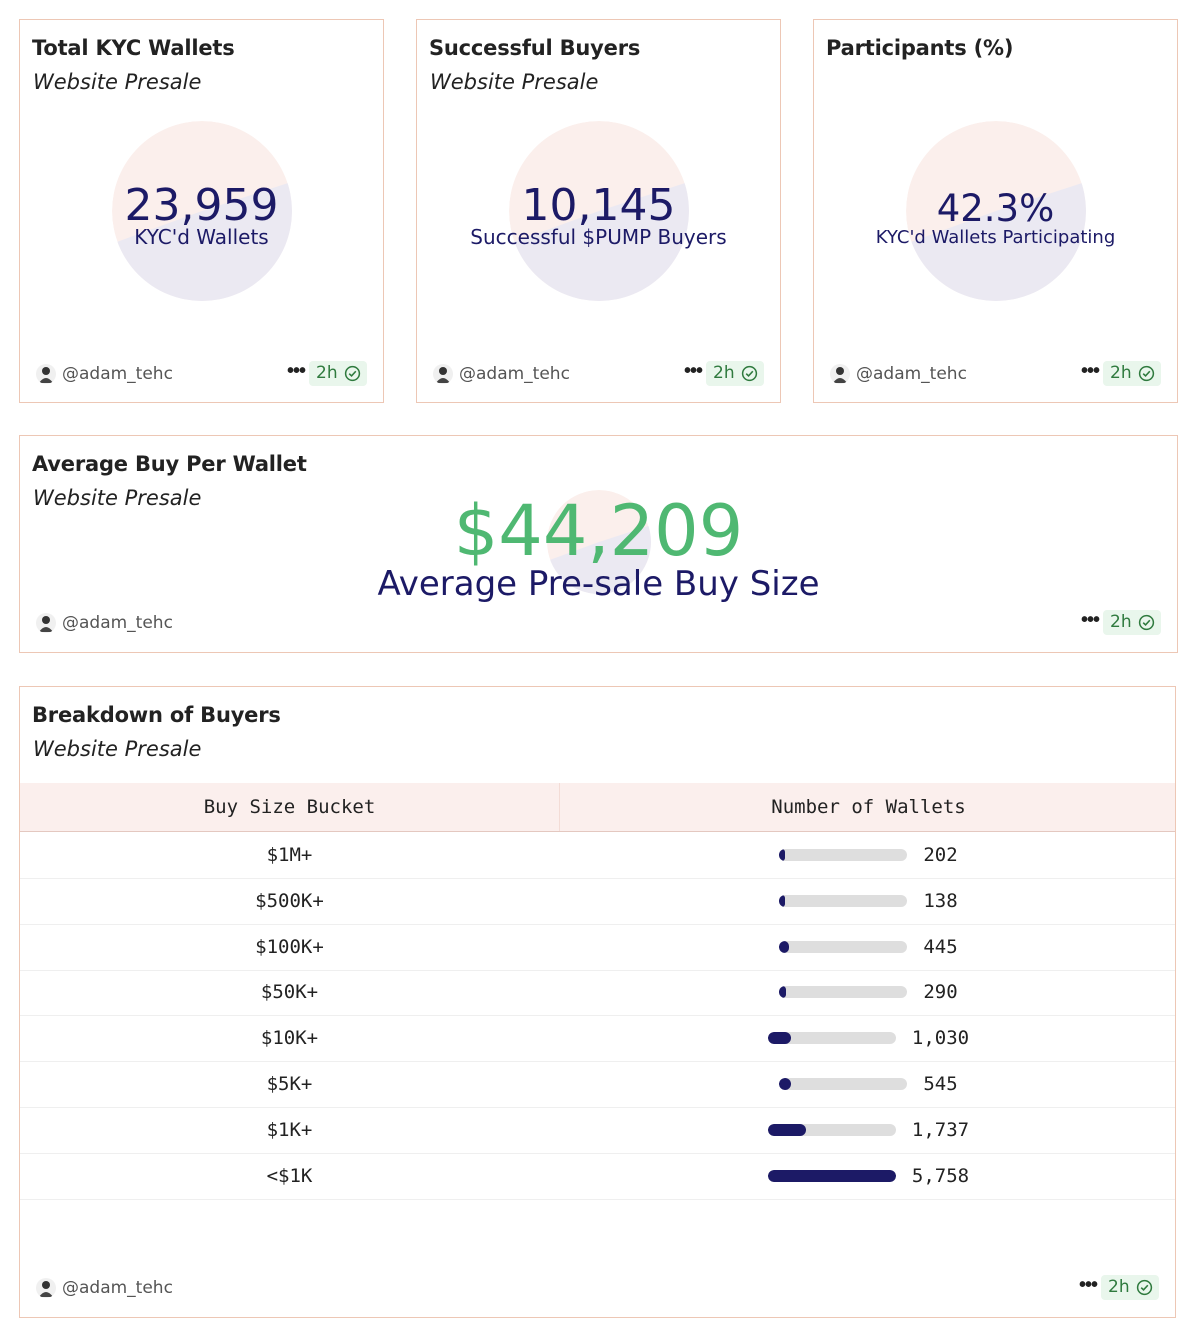 The height and width of the screenshot is (1334, 1194). Describe the element at coordinates (289, 1175) in the screenshot. I see `cell-bucket: <$1K` at that location.